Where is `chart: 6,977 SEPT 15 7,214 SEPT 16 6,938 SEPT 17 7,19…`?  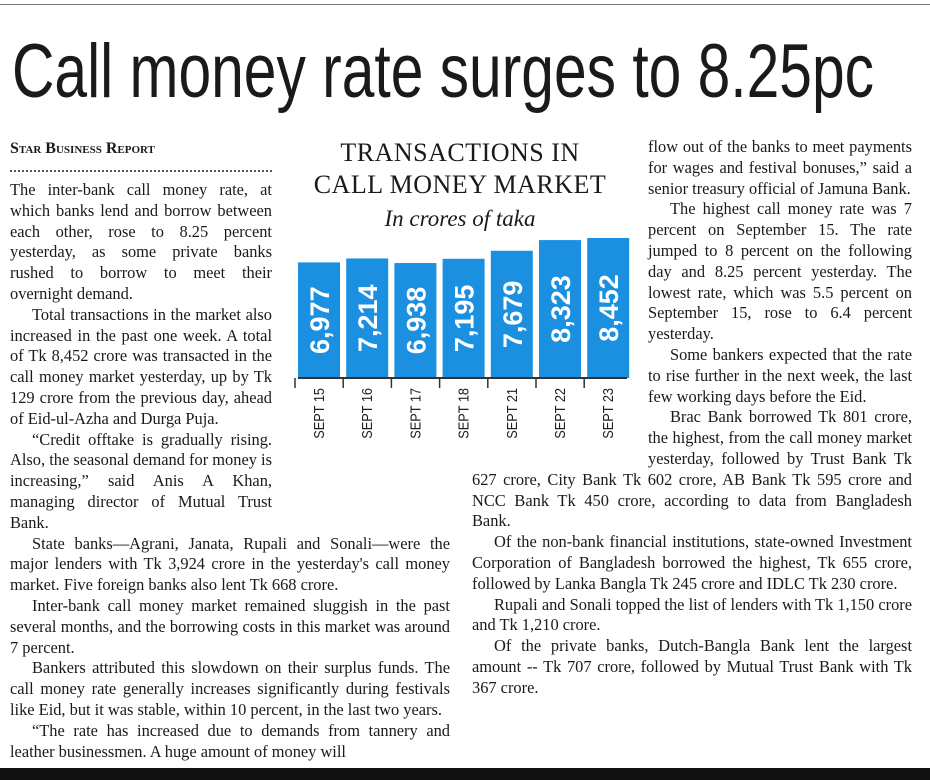 chart: 6,977 SEPT 15 7,214 SEPT 16 6,938 SEPT 17 7,19… is located at coordinates (462, 338).